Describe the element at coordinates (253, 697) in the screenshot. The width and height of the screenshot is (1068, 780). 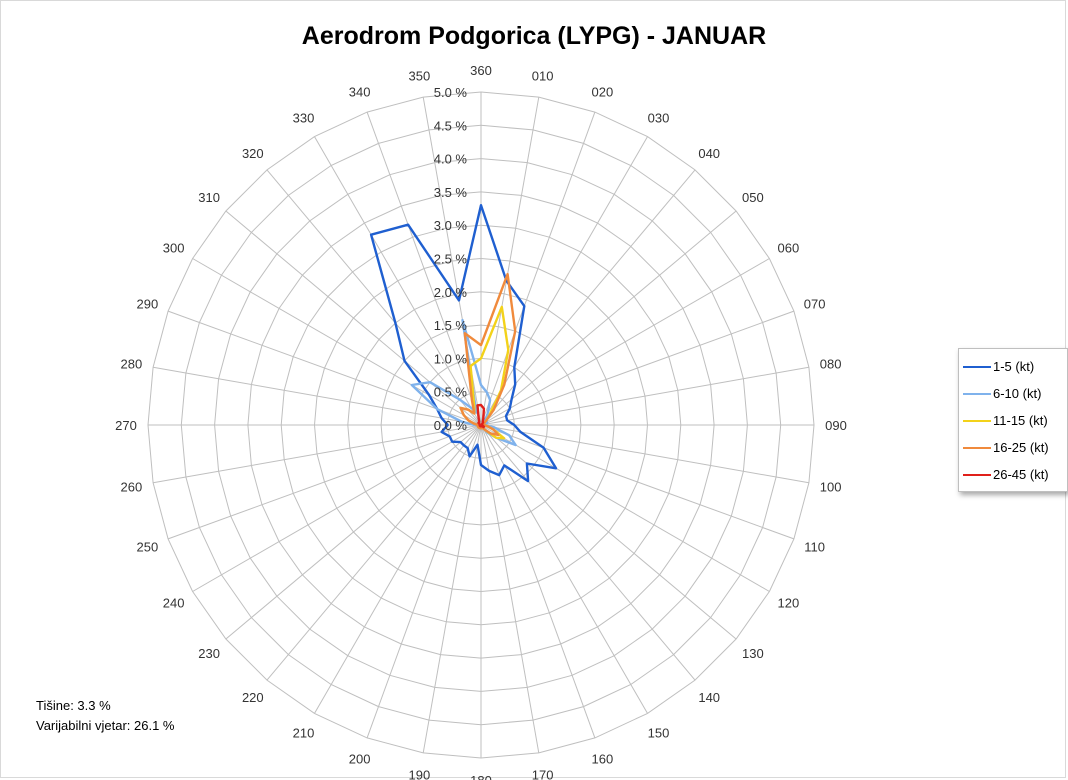
I see `direction-label: 220` at that location.